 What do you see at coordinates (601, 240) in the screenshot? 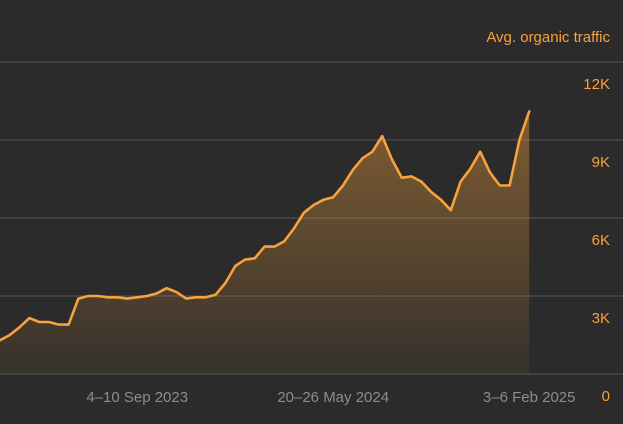
I see `y-tick-label: 6K` at bounding box center [601, 240].